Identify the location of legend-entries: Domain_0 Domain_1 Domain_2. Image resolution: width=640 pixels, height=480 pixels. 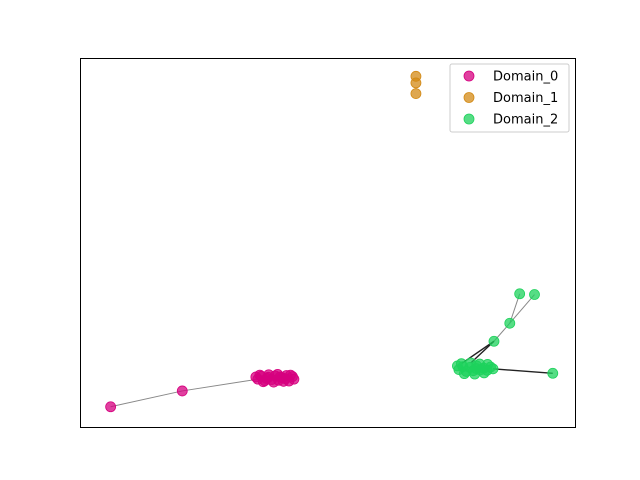
(510, 99).